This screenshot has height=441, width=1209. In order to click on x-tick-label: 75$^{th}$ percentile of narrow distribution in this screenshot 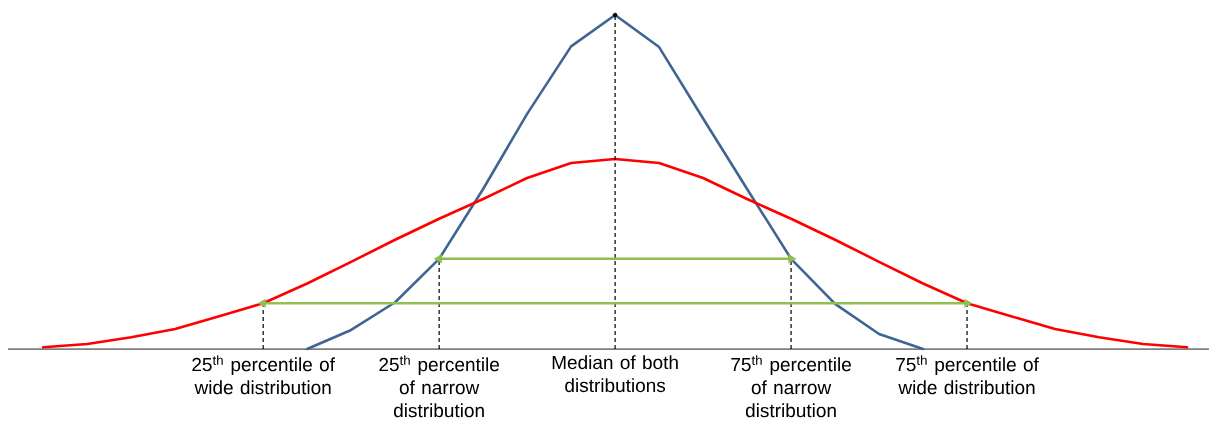, I will do `click(791, 386)`.